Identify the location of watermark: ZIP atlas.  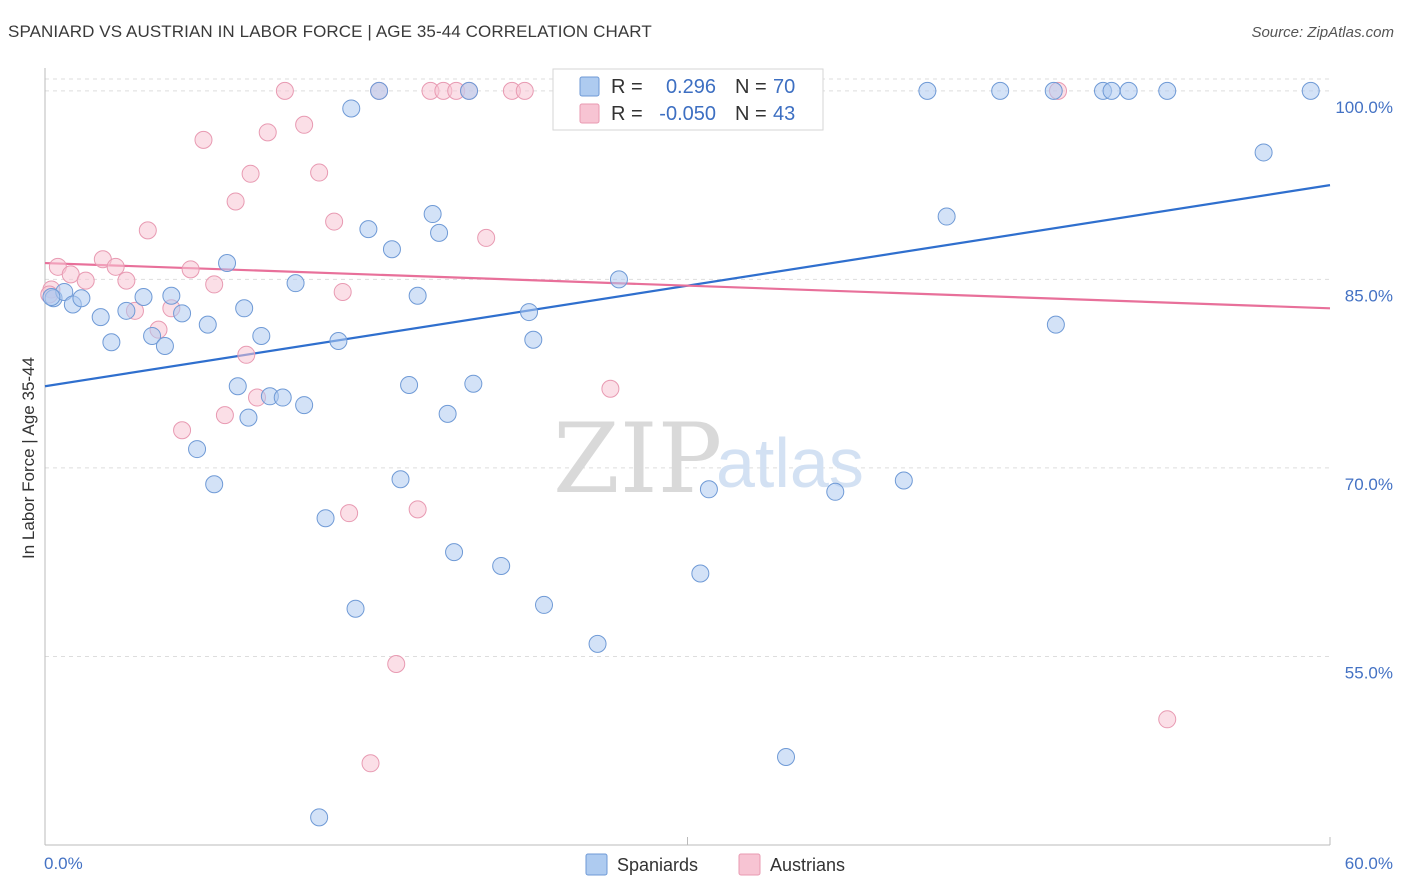
(708, 459).